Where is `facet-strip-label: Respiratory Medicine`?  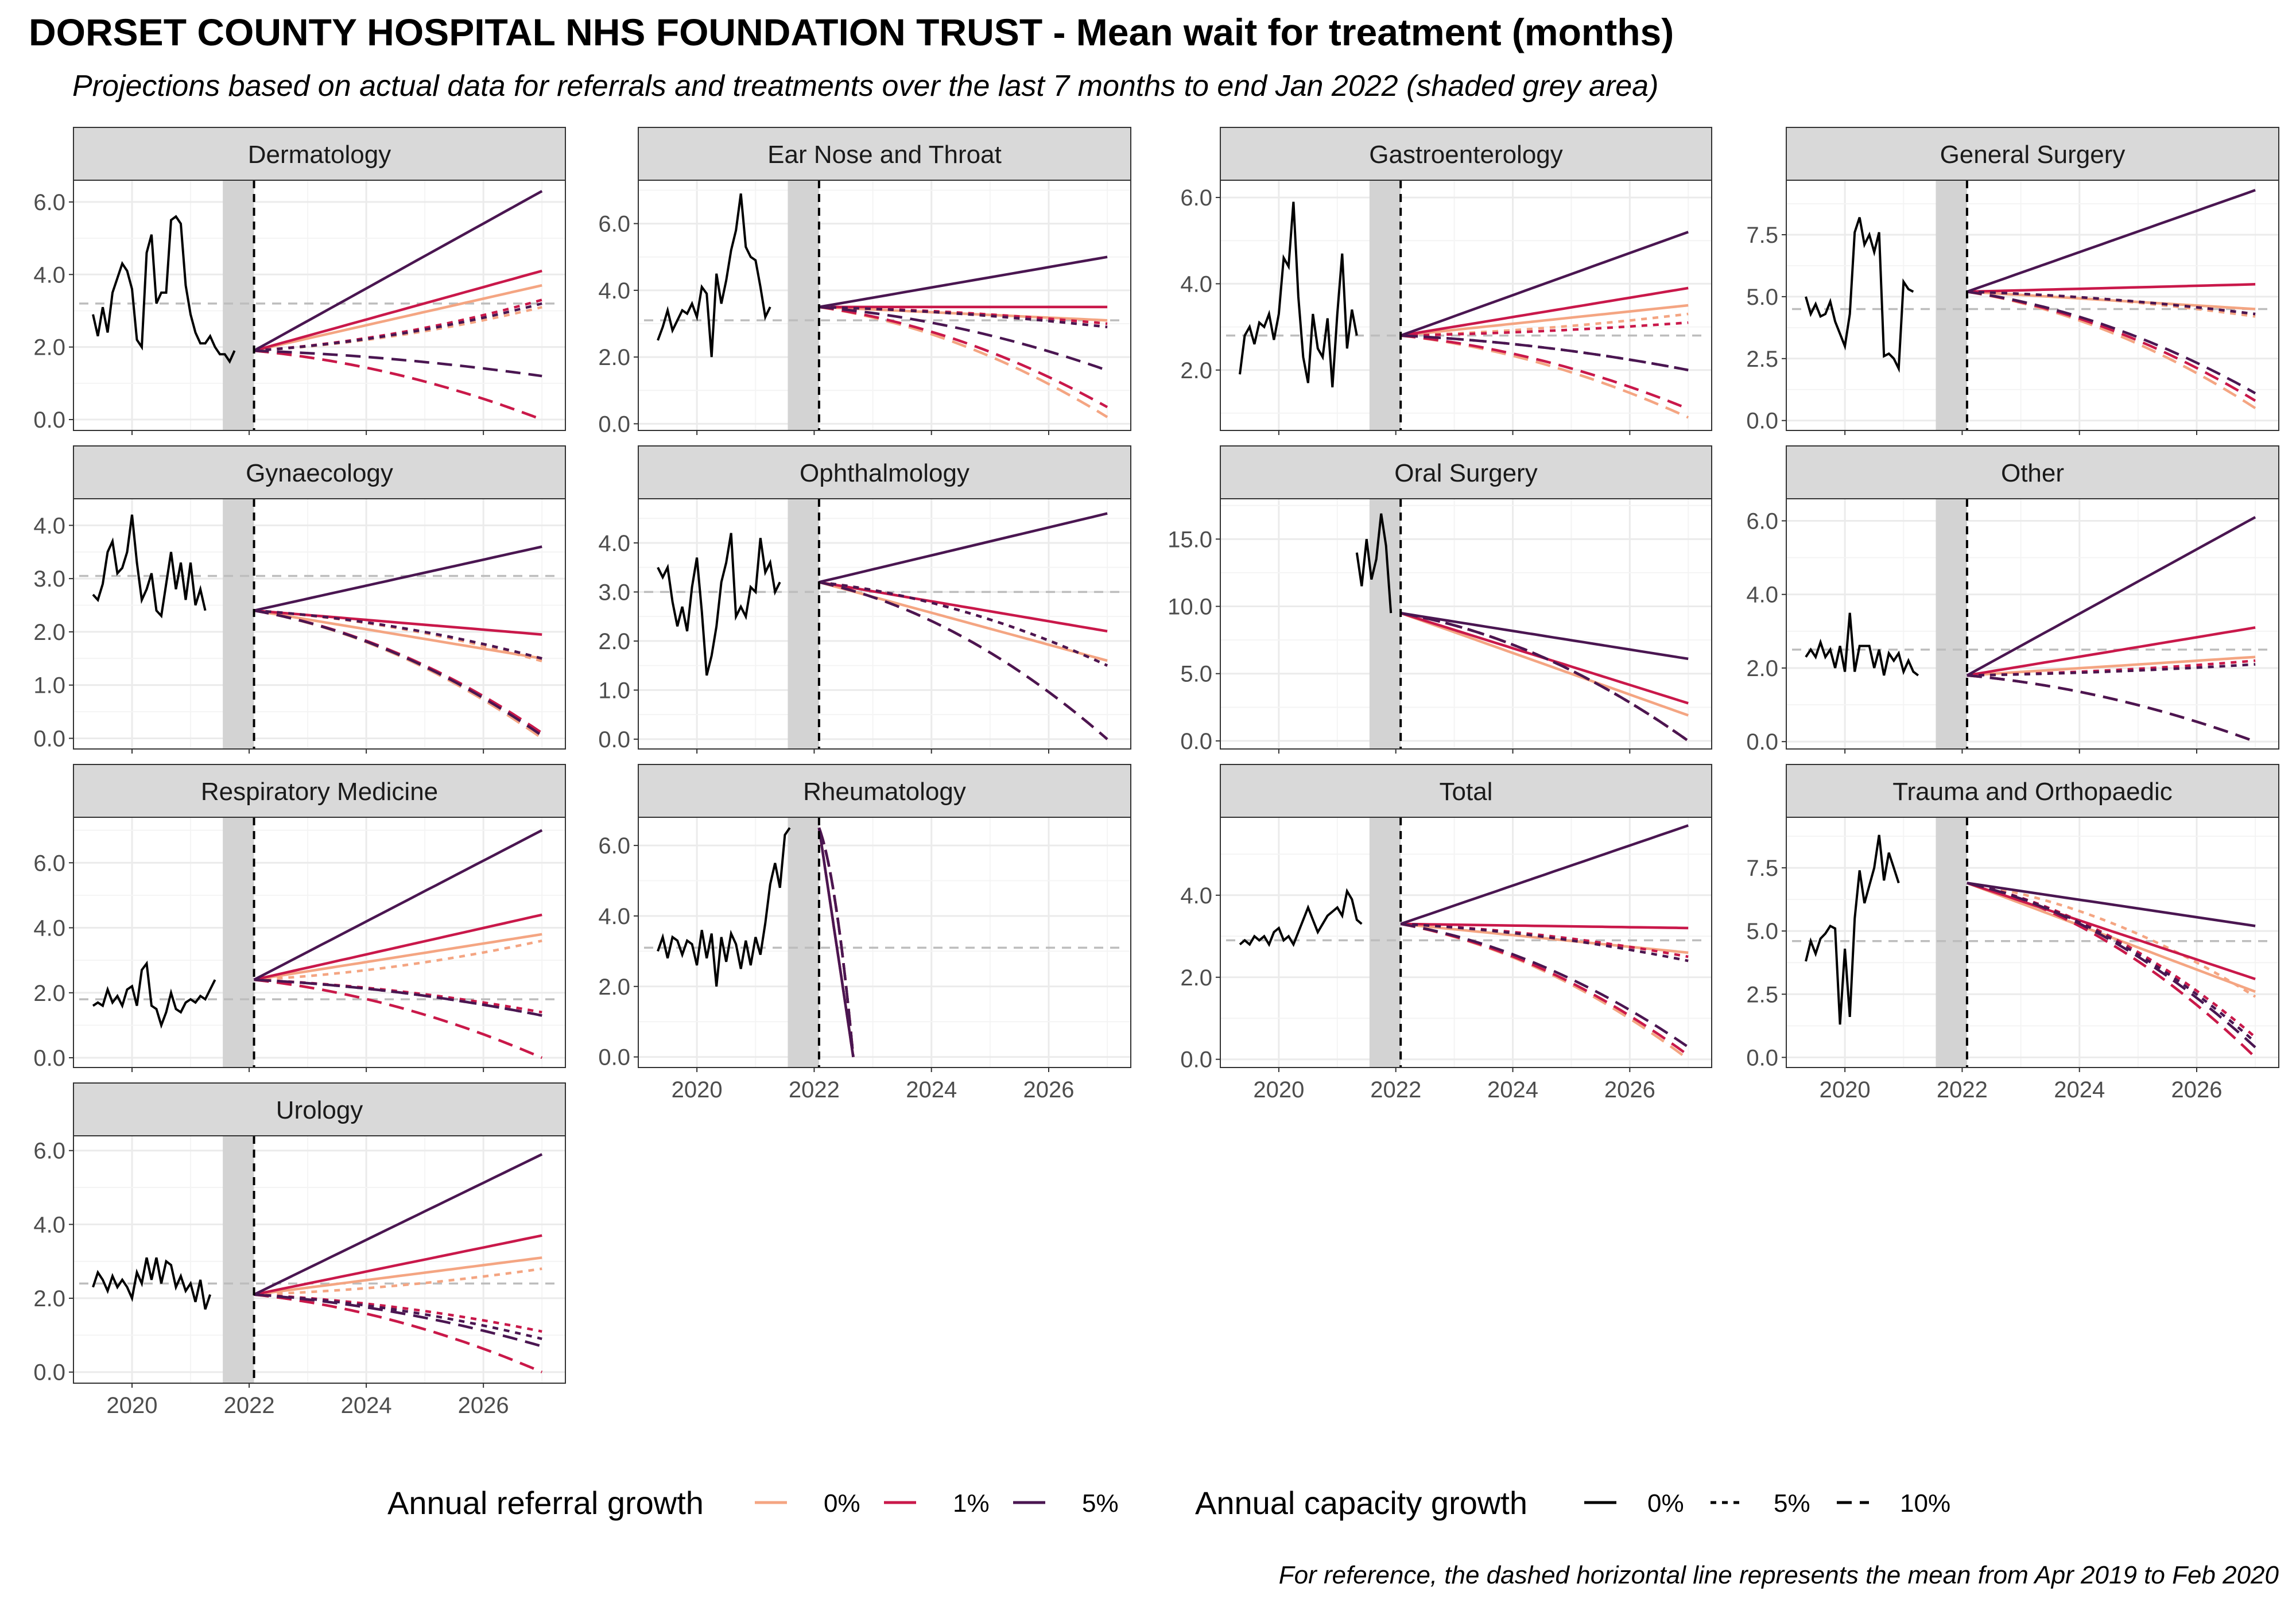
facet-strip-label: Respiratory Medicine is located at coordinates (319, 792).